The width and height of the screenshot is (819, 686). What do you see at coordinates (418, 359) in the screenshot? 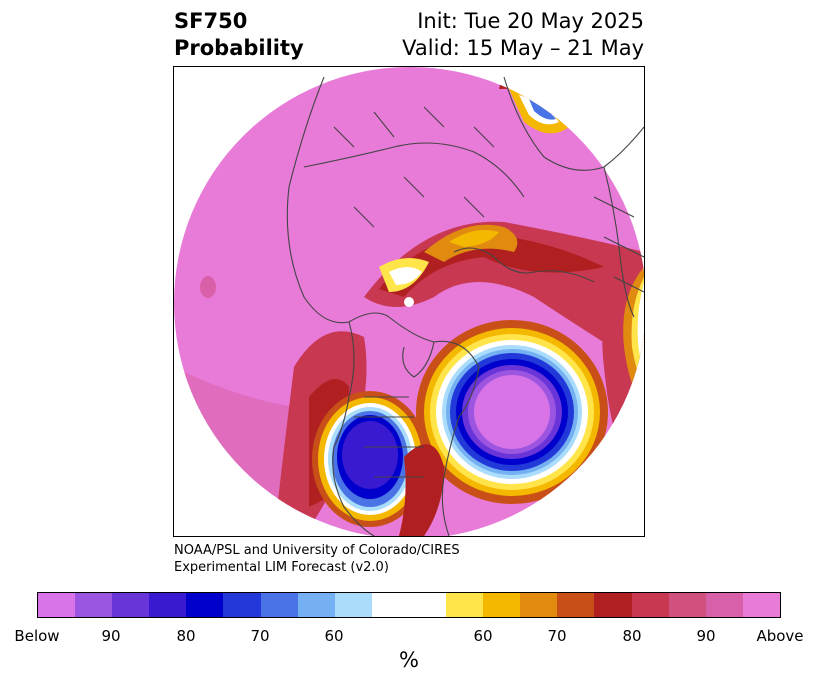
I see `coast-hudson-bay` at bounding box center [418, 359].